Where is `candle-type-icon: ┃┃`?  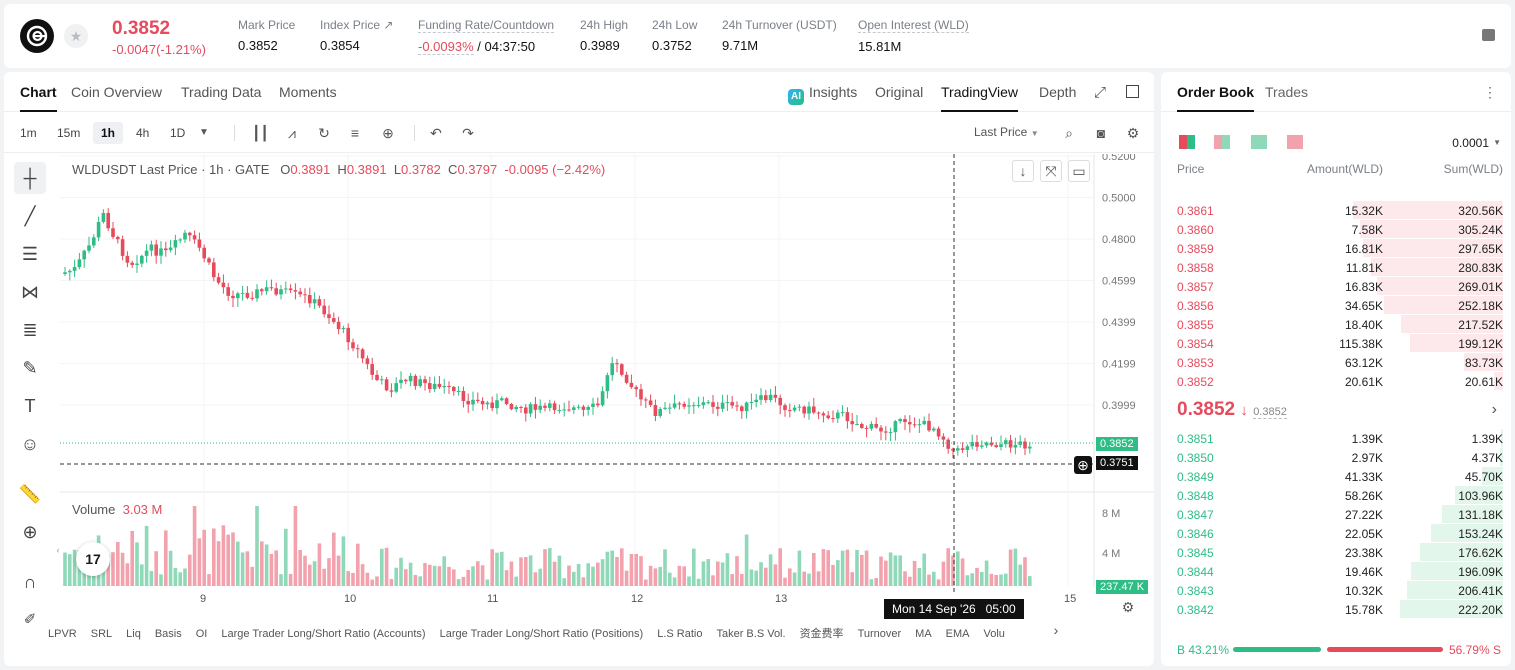
candle-type-icon: ┃┃ is located at coordinates (260, 133).